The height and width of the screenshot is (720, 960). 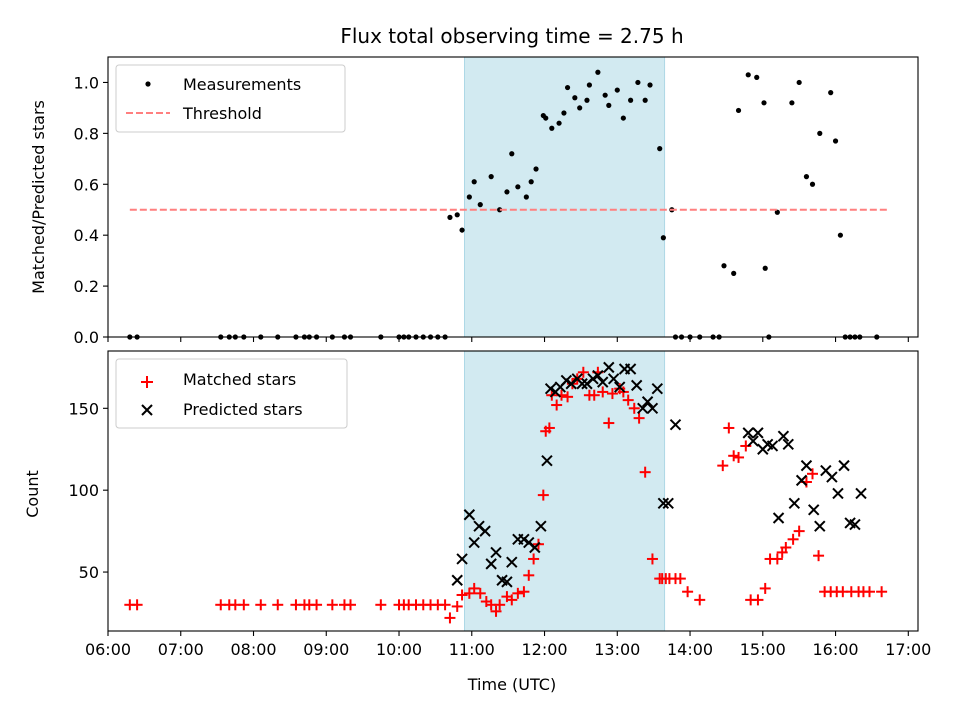 I want to click on y-tick-label: 0.2, so click(x=86, y=286).